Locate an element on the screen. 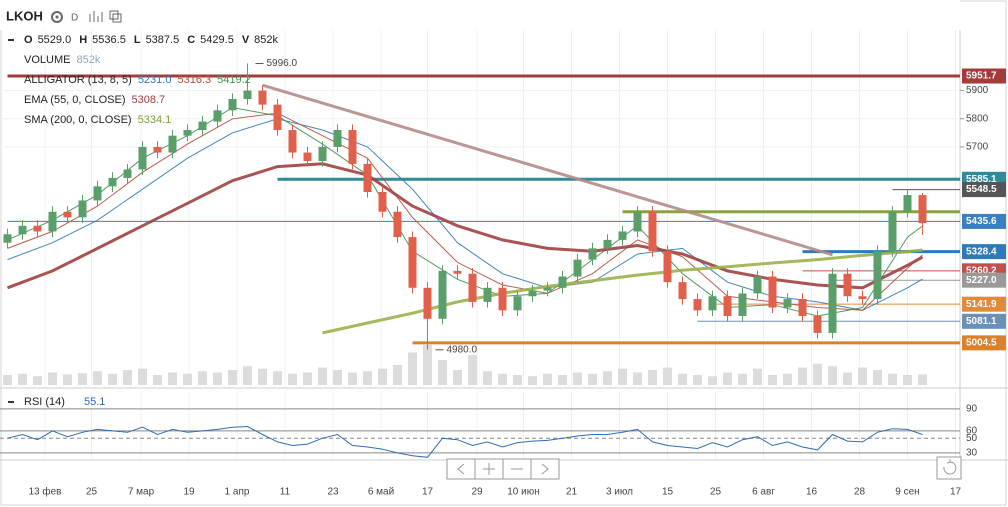  settings-icon is located at coordinates (57, 17).